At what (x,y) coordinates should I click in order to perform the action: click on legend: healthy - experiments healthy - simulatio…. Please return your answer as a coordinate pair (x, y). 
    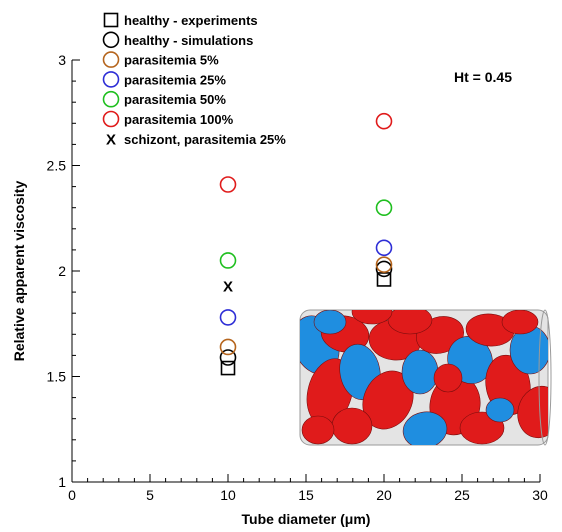
    Looking at the image, I should click on (194, 80).